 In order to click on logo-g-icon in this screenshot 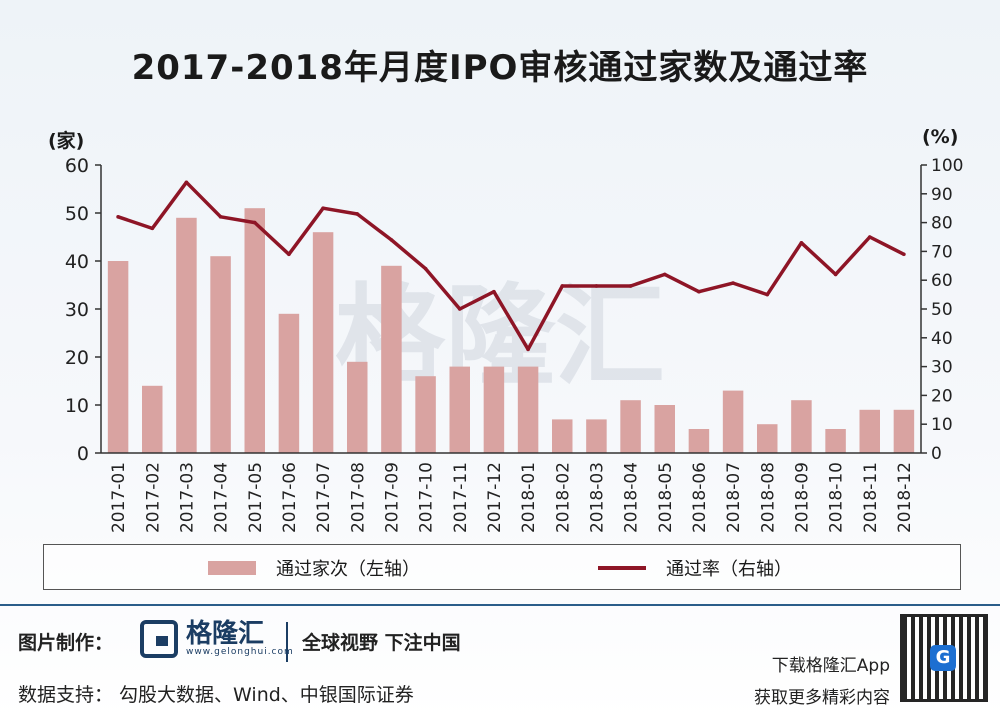, I will do `click(159, 639)`.